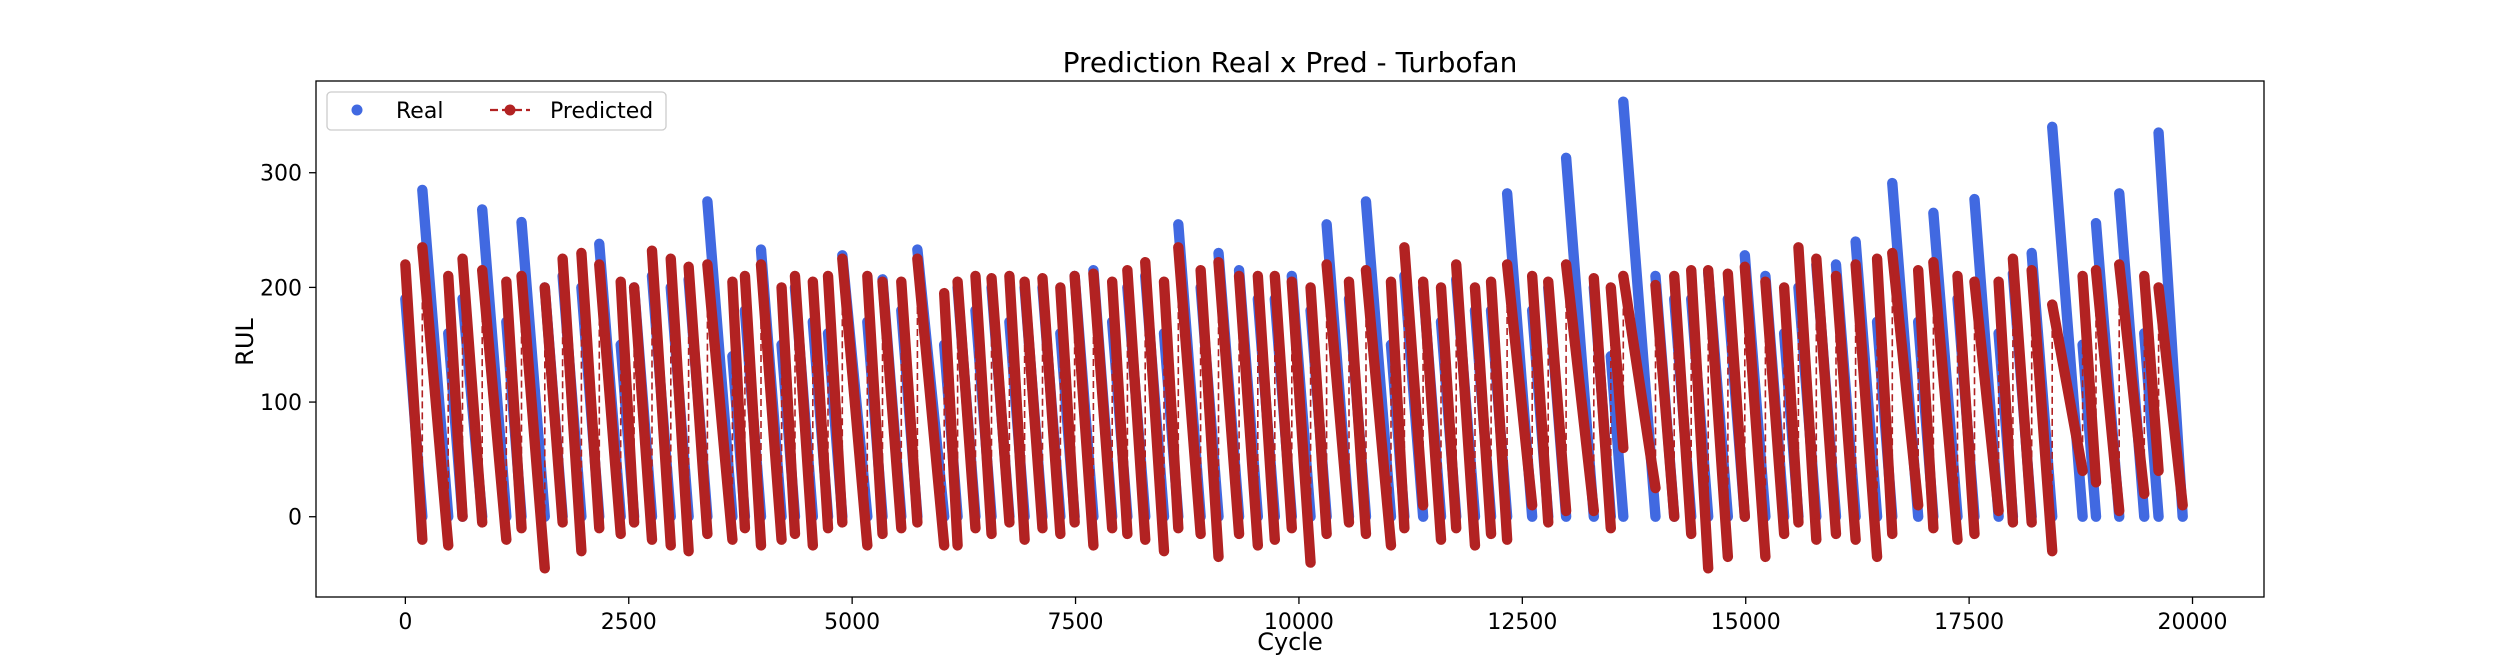 Image resolution: width=2500 pixels, height=670 pixels. What do you see at coordinates (1617, 436) in the screenshot?
I see `real-unit-markers` at bounding box center [1617, 436].